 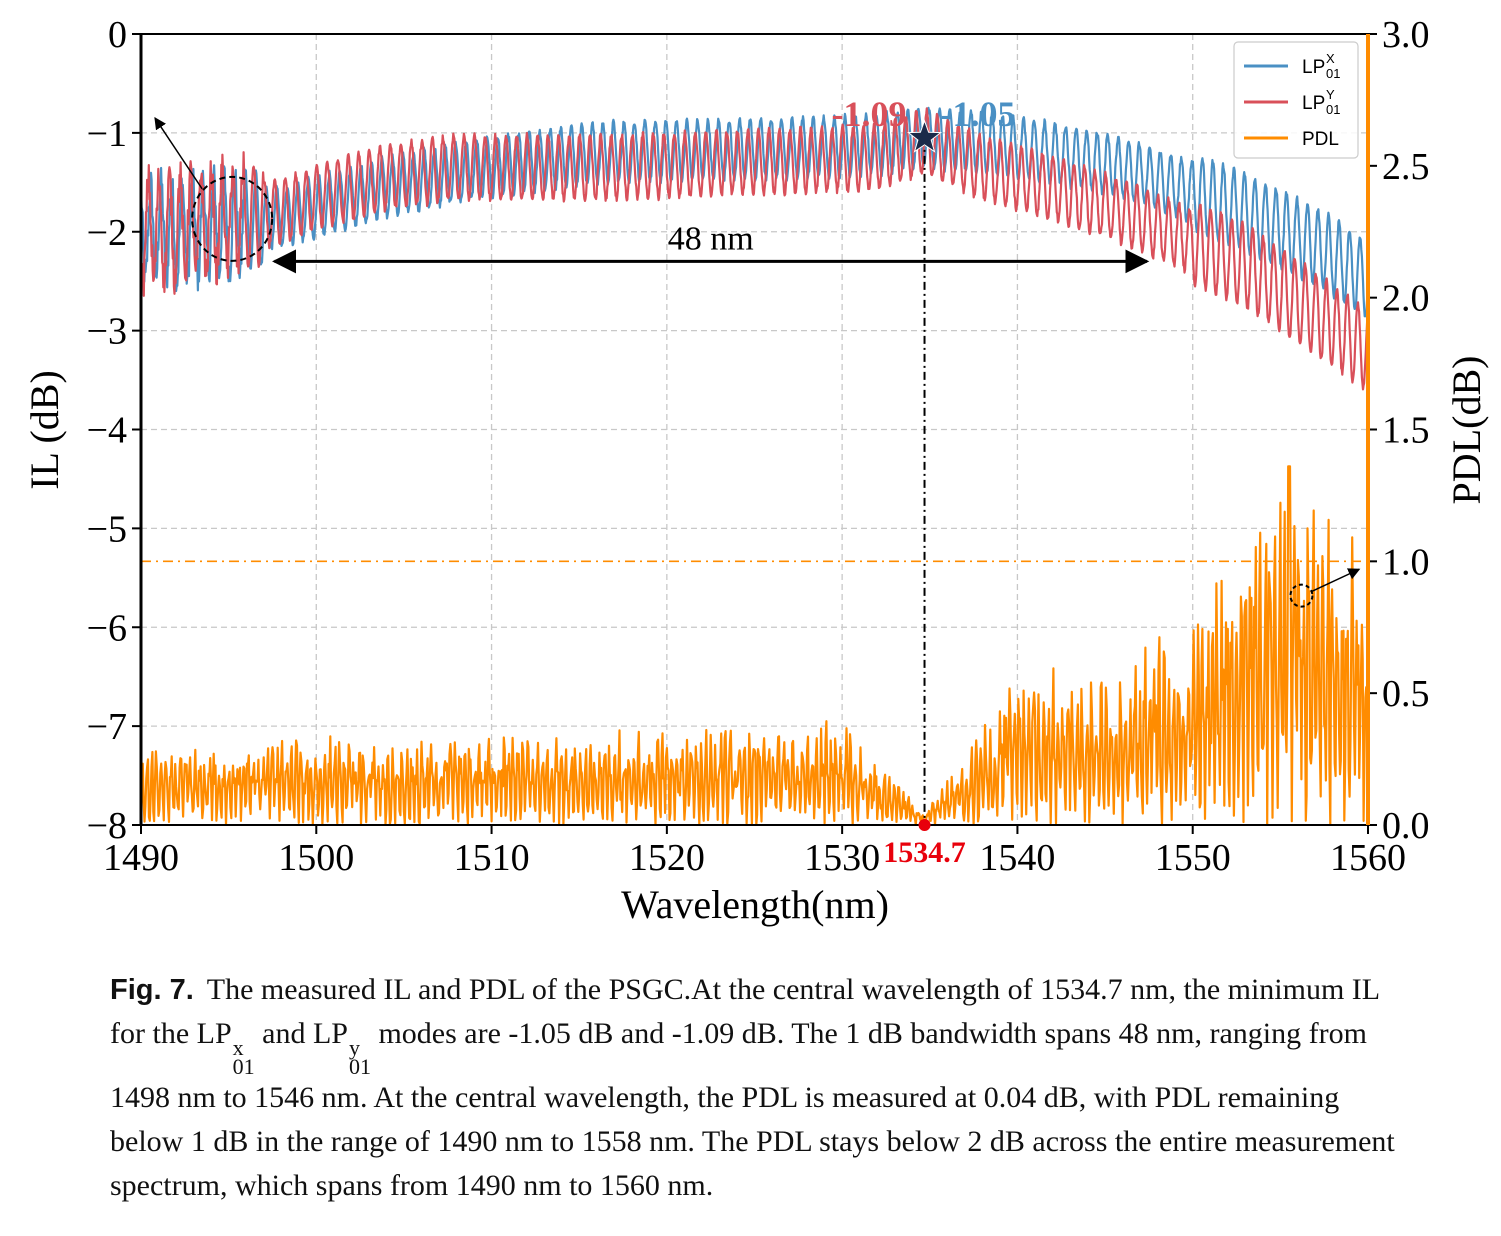 I want to click on y-axis-right-label: PDL(dB), so click(x=1466, y=430).